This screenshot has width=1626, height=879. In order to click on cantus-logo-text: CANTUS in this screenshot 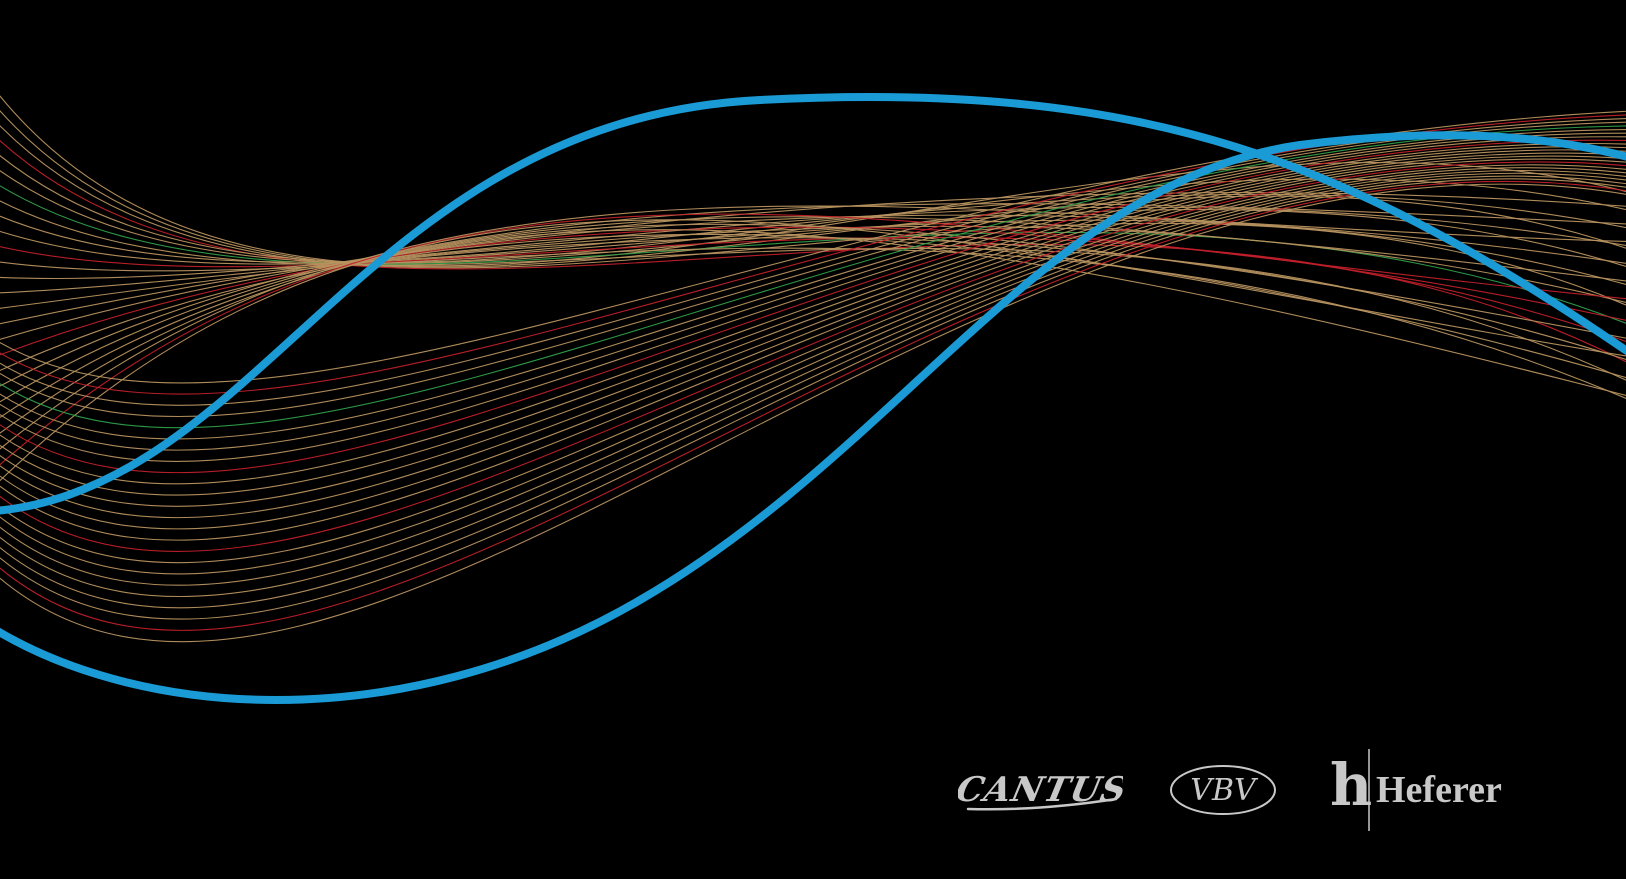, I will do `click(1040, 790)`.